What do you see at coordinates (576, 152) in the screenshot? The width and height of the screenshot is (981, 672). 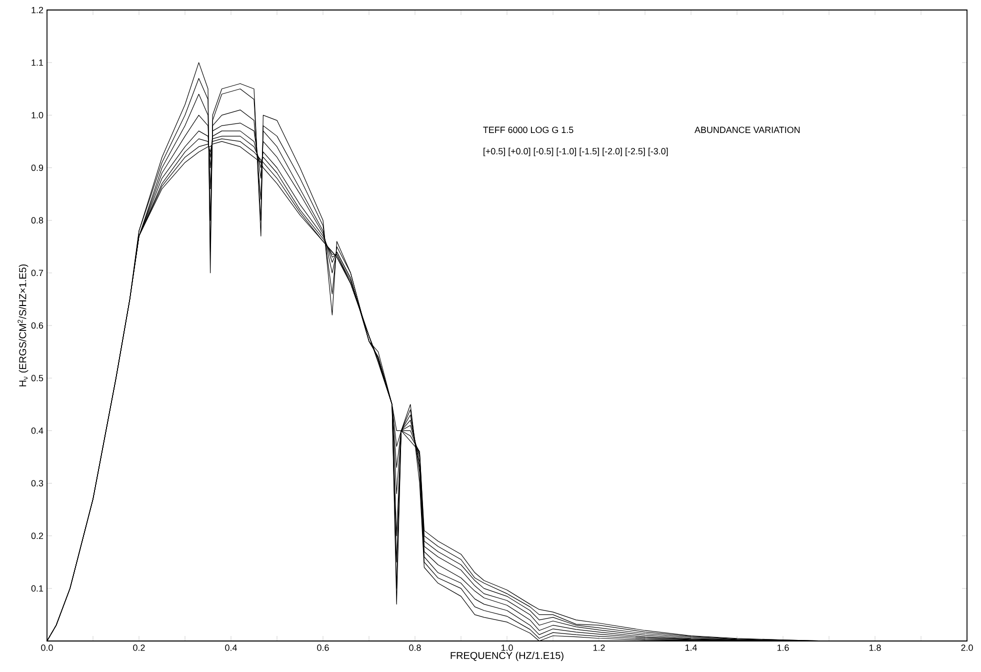 I see `annotation: [+0.5] [+0.0] [-0.5] [-1.0] [-1.5] [-2.0] [-2.5] [-3.0]` at bounding box center [576, 152].